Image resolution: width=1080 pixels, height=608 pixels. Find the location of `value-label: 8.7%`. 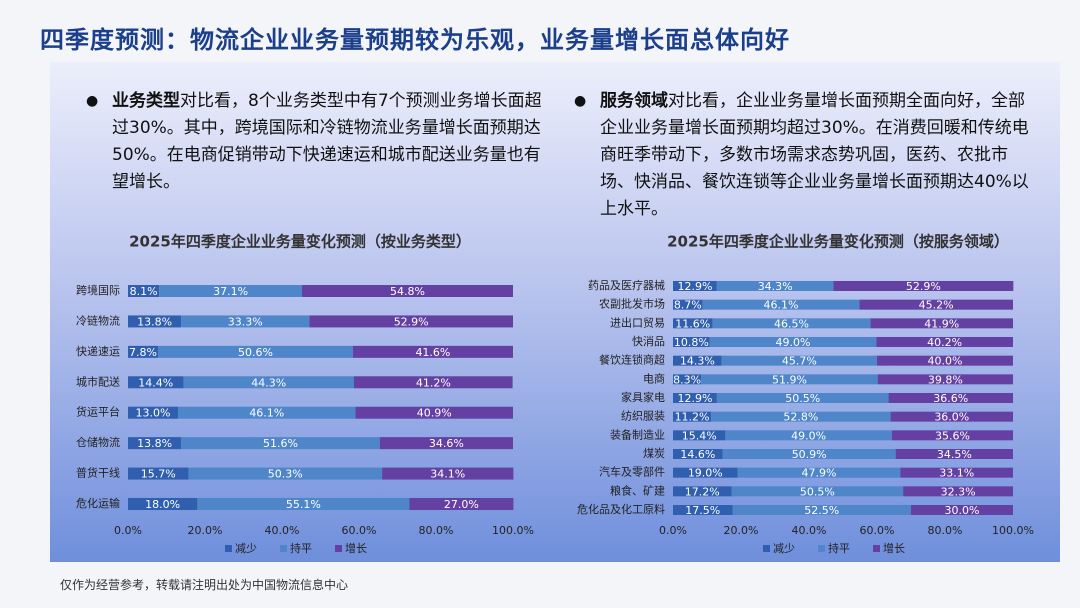

value-label: 8.7% is located at coordinates (688, 305).